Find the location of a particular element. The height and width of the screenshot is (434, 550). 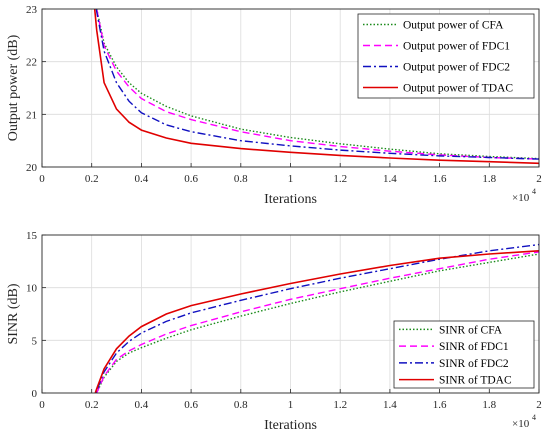

legend-label: SINR of FDC1 is located at coordinates (474, 347).